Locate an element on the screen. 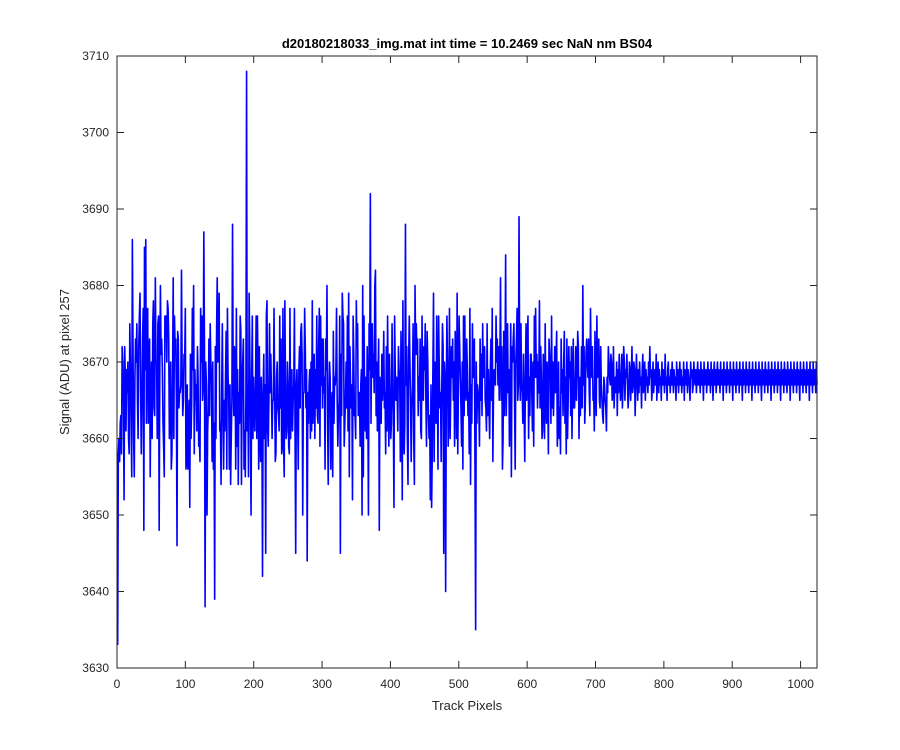 Image resolution: width=900 pixels, height=750 pixels. y-tick-label: 3650 is located at coordinates (95, 515).